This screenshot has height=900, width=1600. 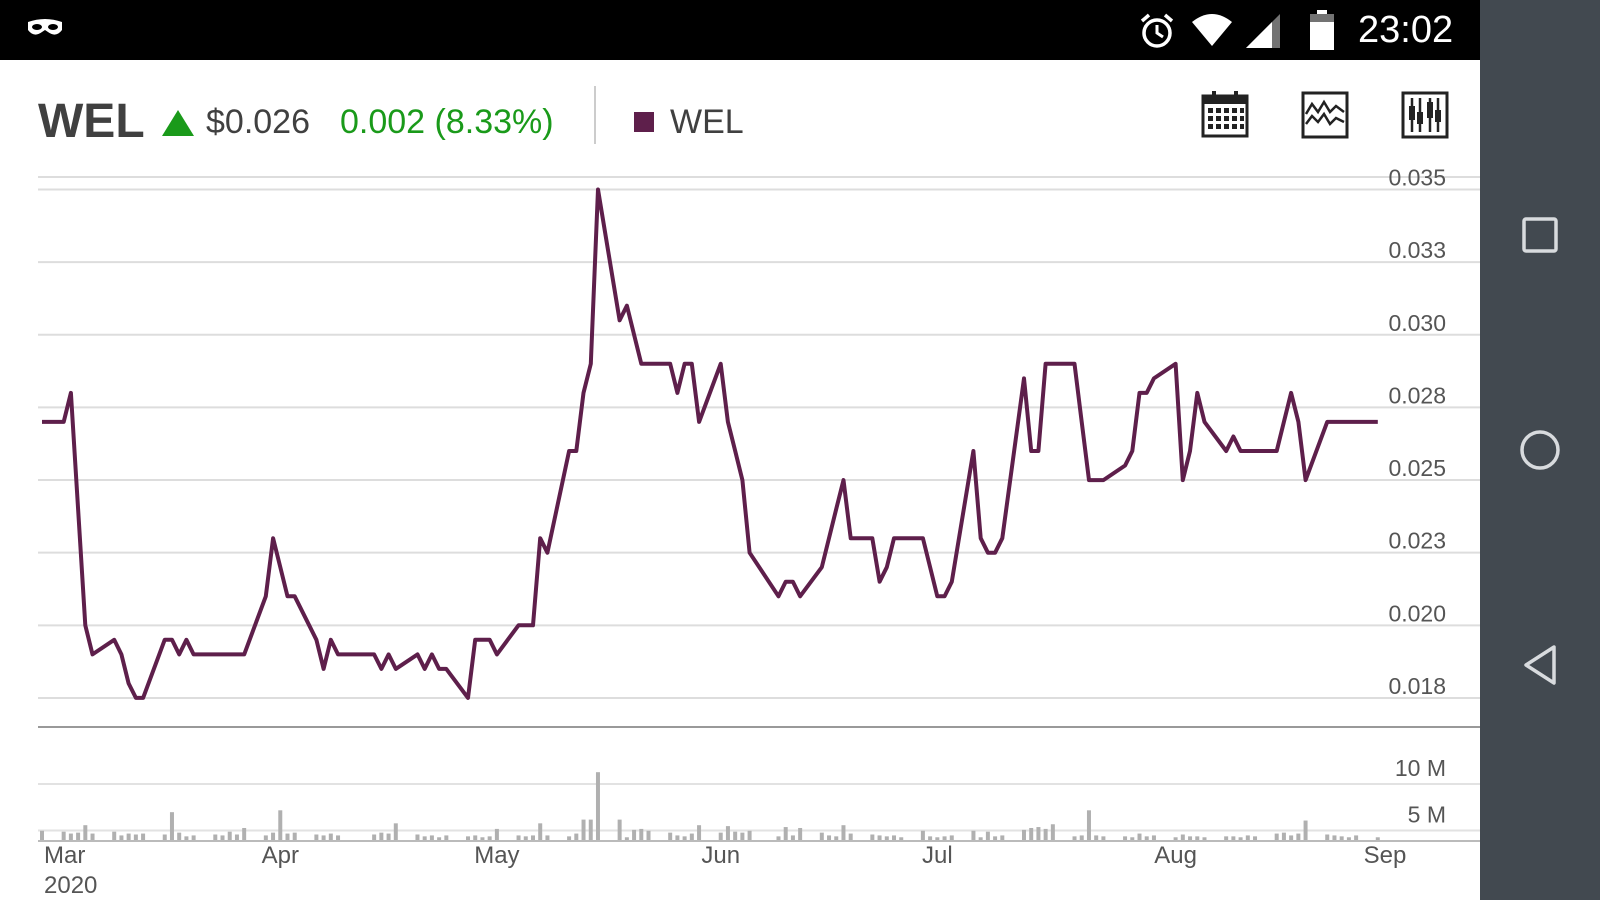 I want to click on price-tick-label: 0.025, so click(x=1417, y=468).